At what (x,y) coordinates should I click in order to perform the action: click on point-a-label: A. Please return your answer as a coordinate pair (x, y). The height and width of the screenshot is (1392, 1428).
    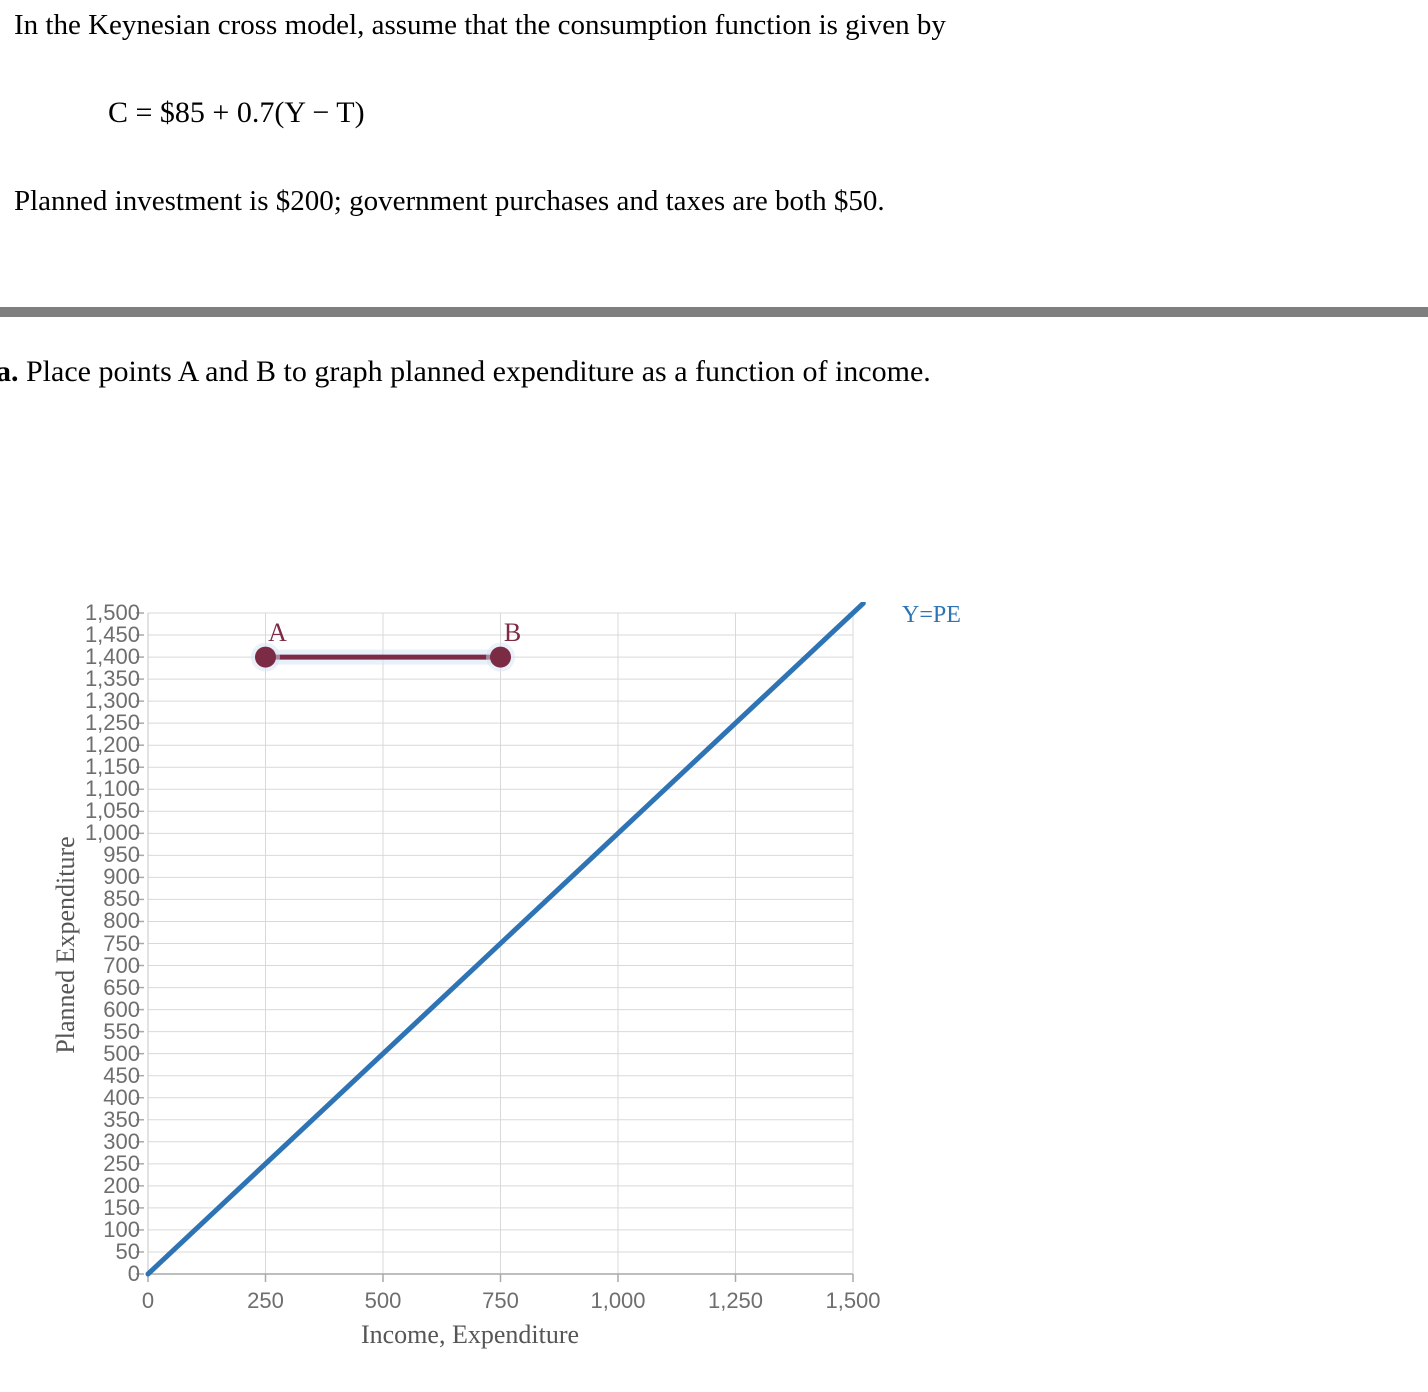
    Looking at the image, I should click on (277, 632).